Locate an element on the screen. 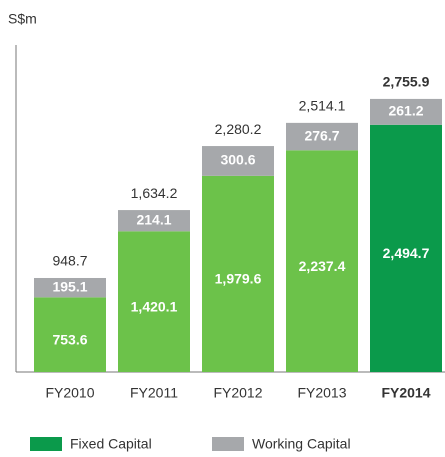 This screenshot has width=445, height=457. value-label: 261.2 is located at coordinates (405, 111).